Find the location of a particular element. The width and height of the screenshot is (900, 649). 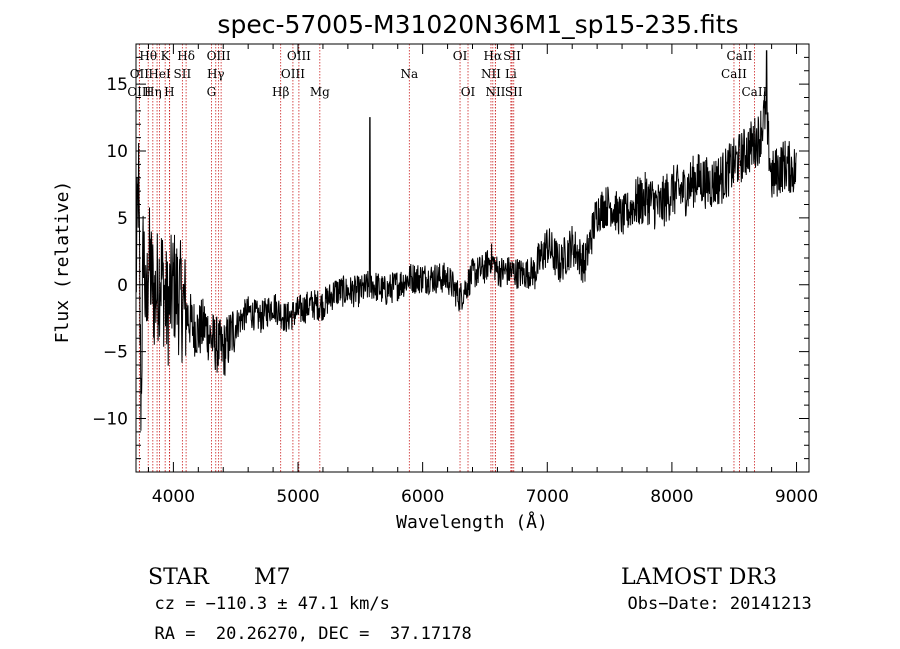

x-tick-label-3: 7000 is located at coordinates (547, 497).